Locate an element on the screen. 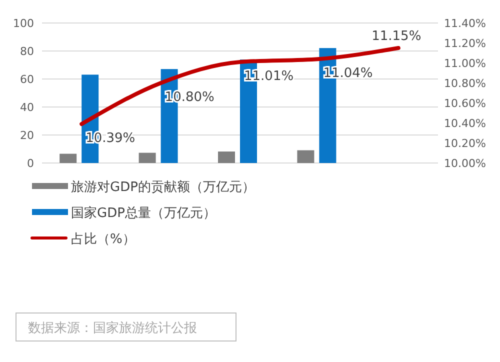  y2-tick-label: 10.80% is located at coordinates (465, 83).